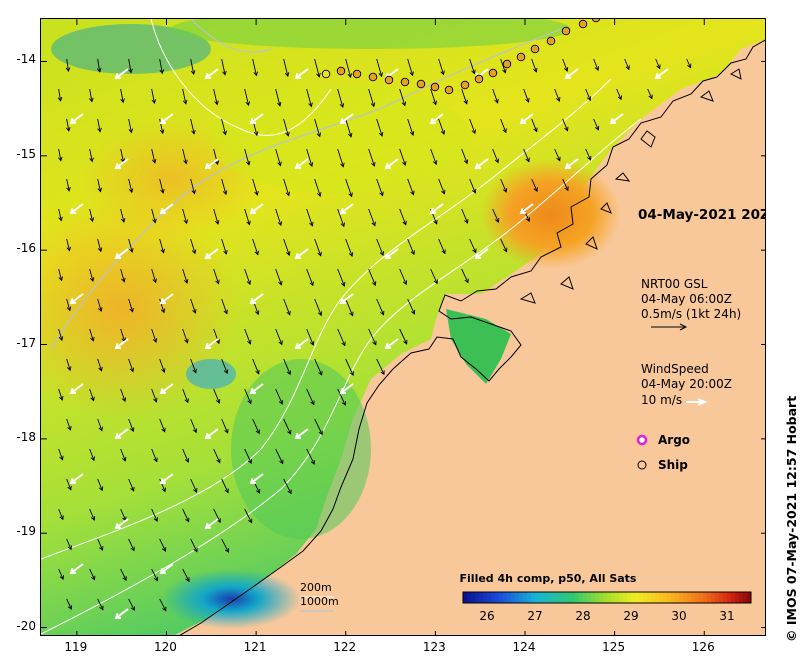 This screenshot has height=672, width=809. Describe the element at coordinates (26, 625) in the screenshot. I see `lat-tick-label: -20` at that location.